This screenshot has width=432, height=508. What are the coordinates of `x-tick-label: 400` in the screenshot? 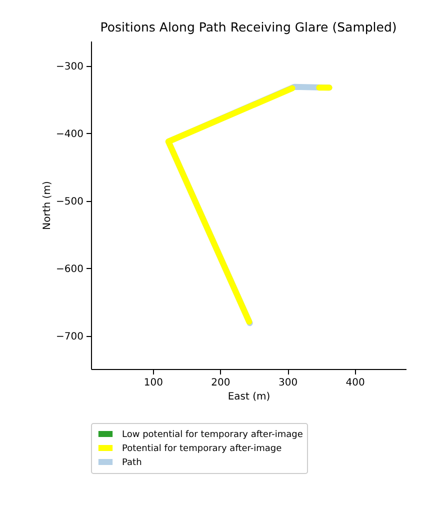 It's located at (355, 383).